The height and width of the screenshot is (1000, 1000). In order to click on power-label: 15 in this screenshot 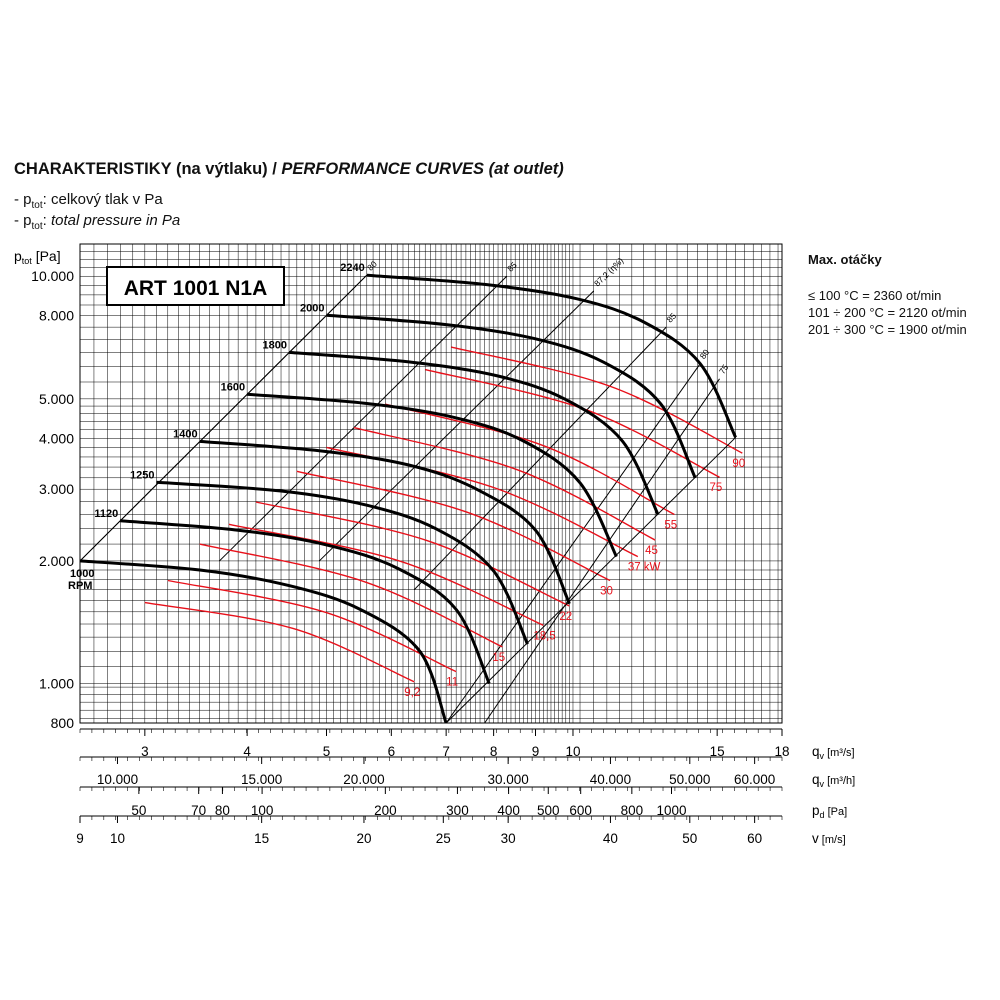, I will do `click(498, 658)`.